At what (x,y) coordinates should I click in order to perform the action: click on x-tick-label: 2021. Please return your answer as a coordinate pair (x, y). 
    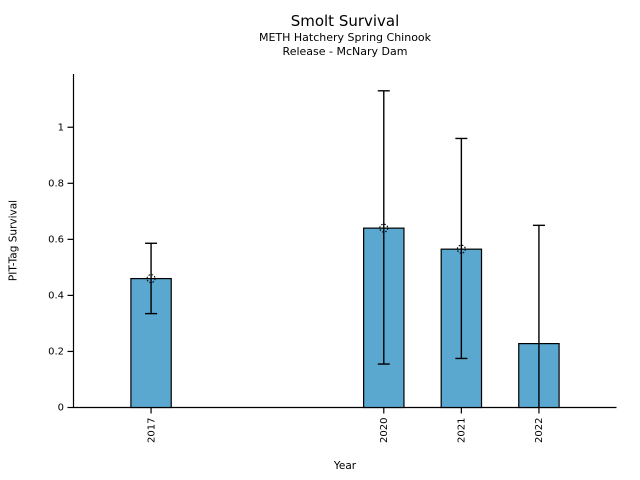
    Looking at the image, I should click on (462, 430).